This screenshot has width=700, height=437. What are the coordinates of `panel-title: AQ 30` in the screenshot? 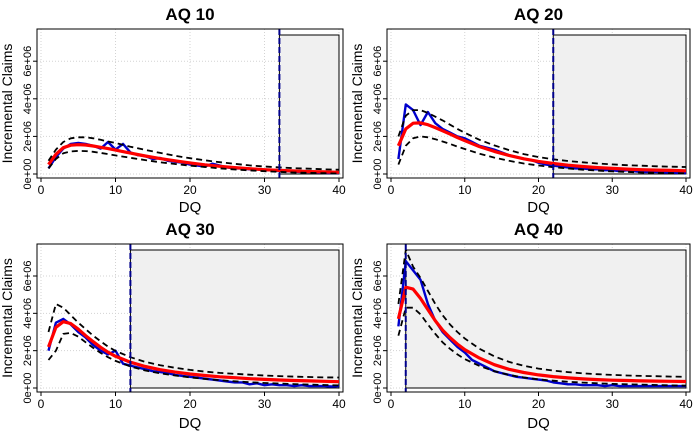 It's located at (189, 229).